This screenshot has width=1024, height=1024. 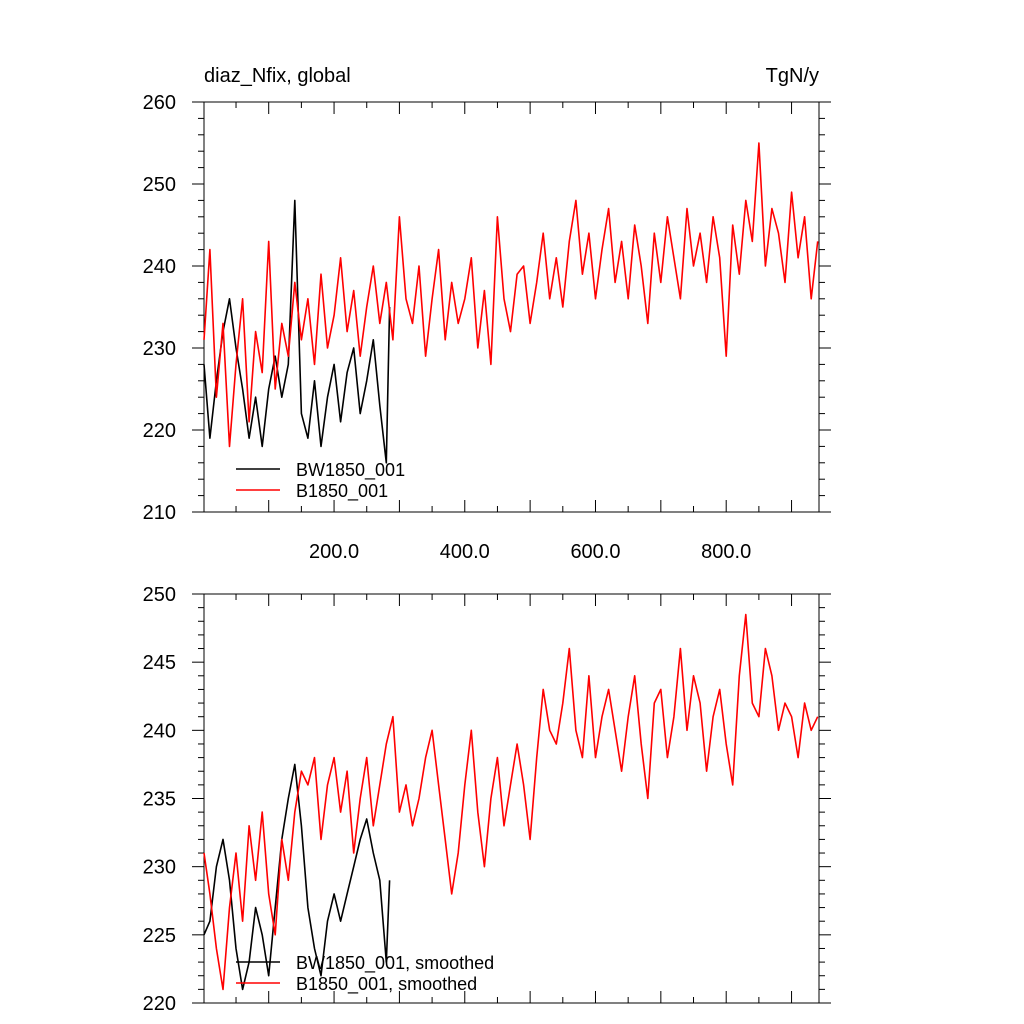 What do you see at coordinates (159, 800) in the screenshot?
I see `y-tick-label: 235` at bounding box center [159, 800].